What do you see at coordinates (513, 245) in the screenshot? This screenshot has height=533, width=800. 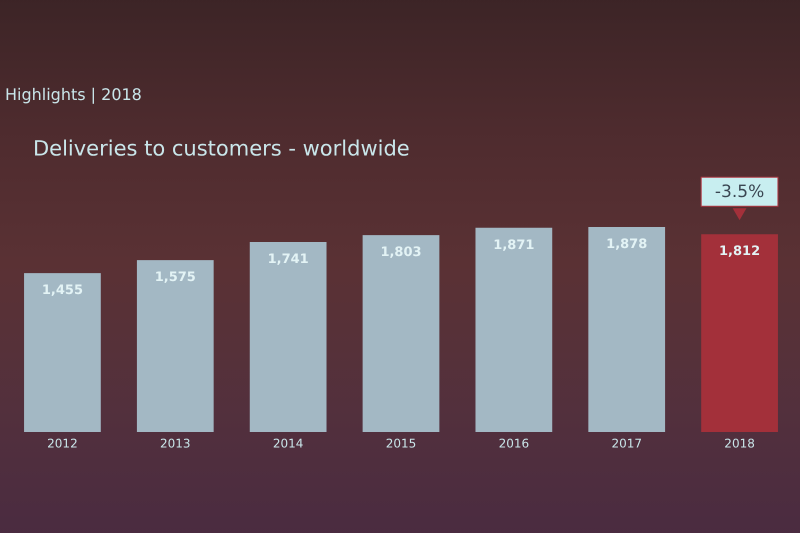 I see `data-label: 1,871` at bounding box center [513, 245].